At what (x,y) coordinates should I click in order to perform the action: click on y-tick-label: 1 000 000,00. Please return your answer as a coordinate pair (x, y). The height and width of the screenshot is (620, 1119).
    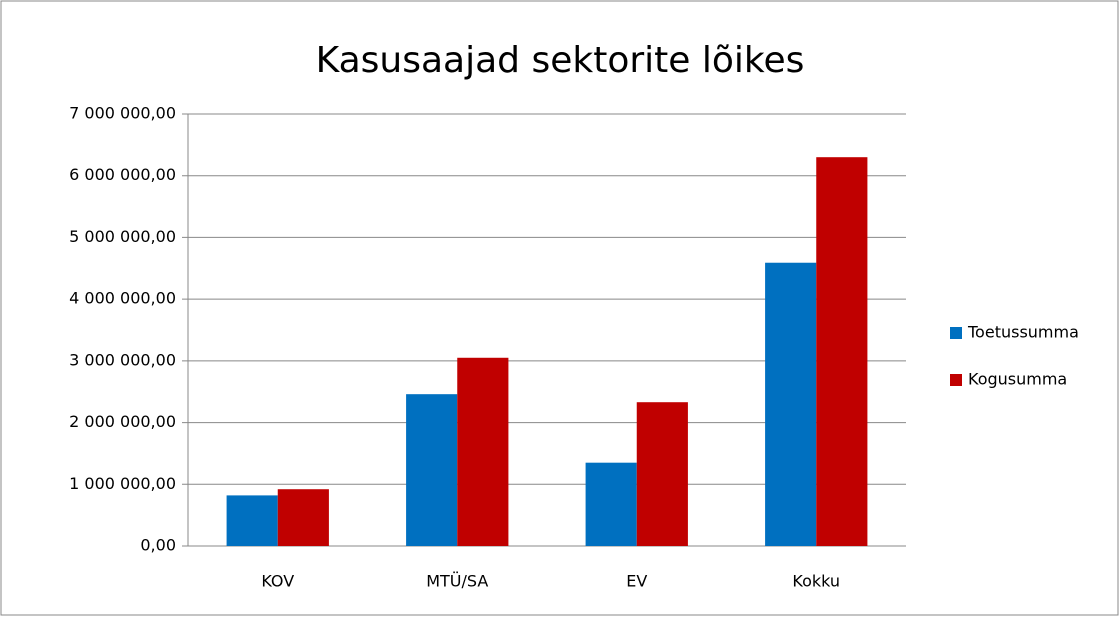
    Looking at the image, I should click on (122, 483).